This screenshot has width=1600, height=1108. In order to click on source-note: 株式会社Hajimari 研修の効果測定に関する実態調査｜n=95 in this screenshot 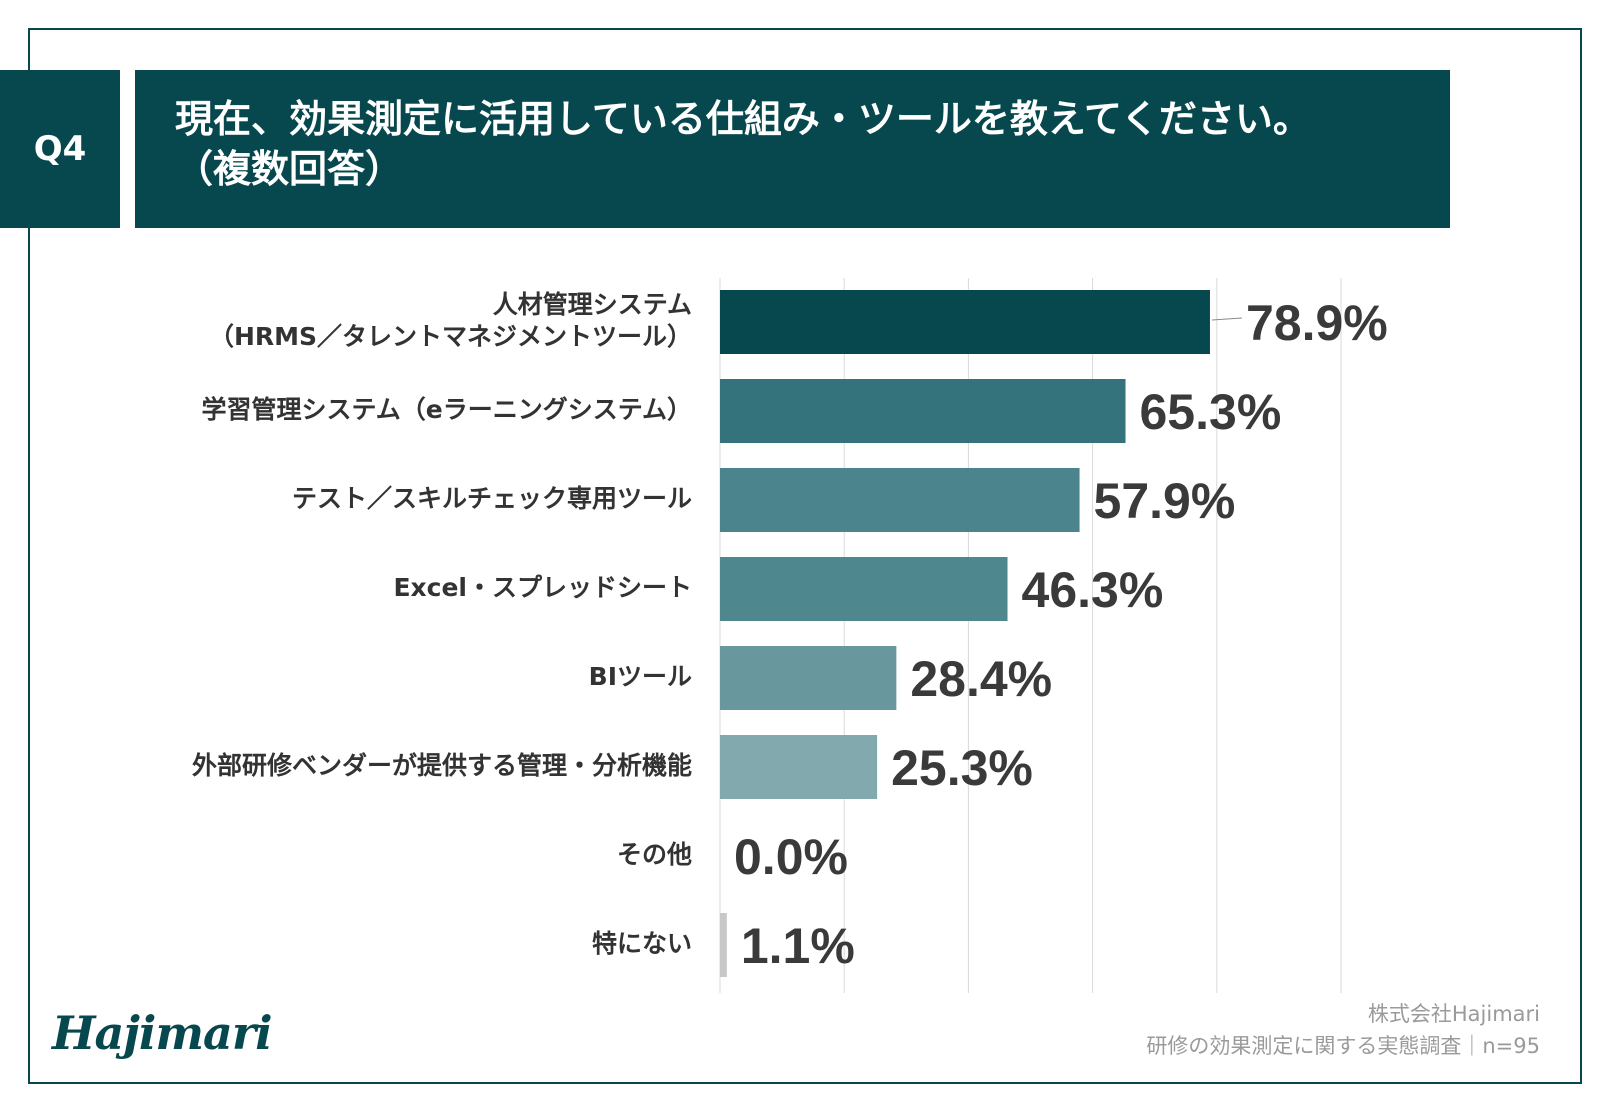, I will do `click(1343, 1030)`.